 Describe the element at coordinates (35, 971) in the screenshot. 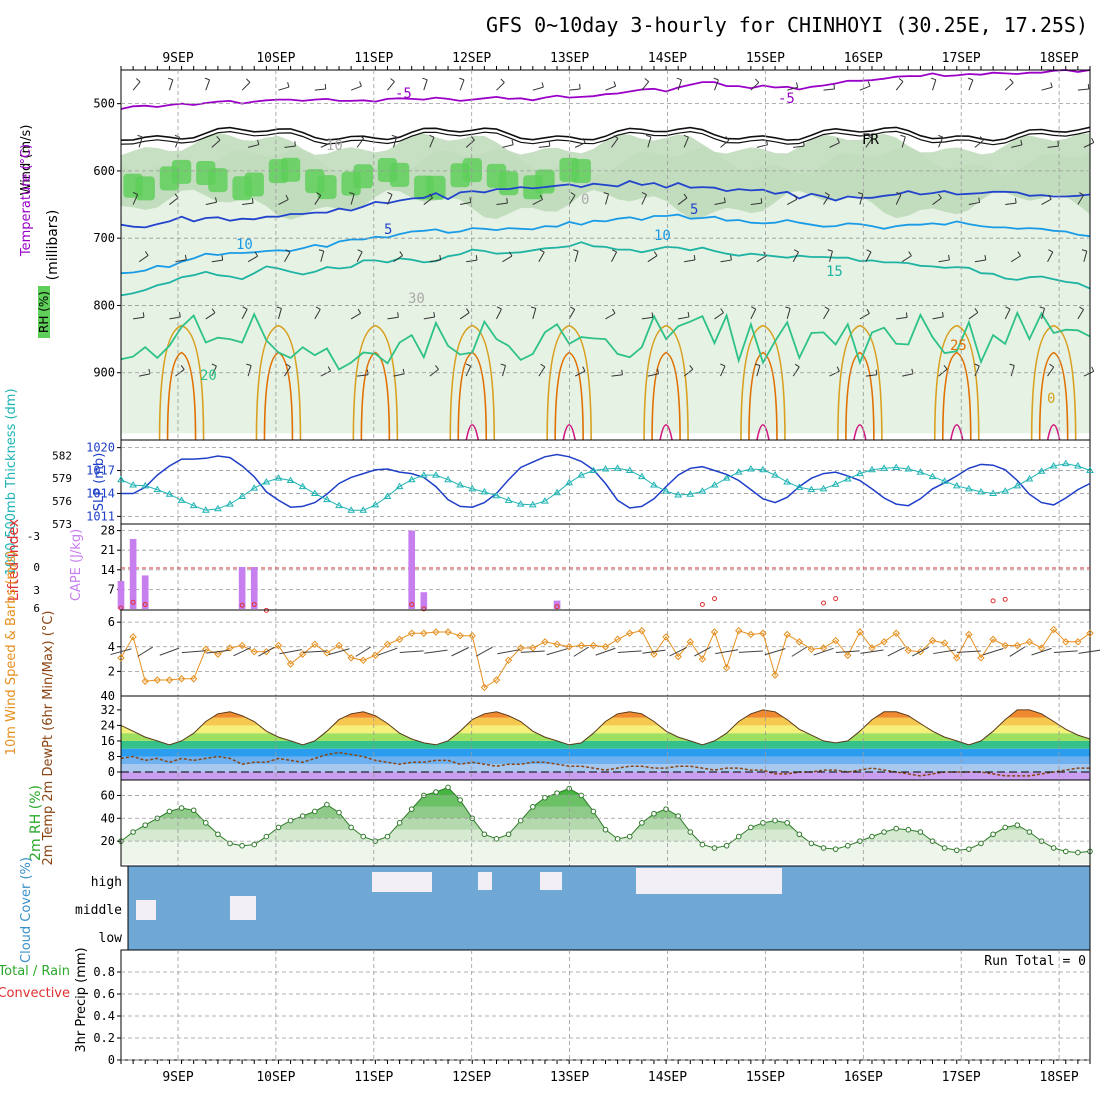

I see `legend-total-rain: Total / Rain` at that location.